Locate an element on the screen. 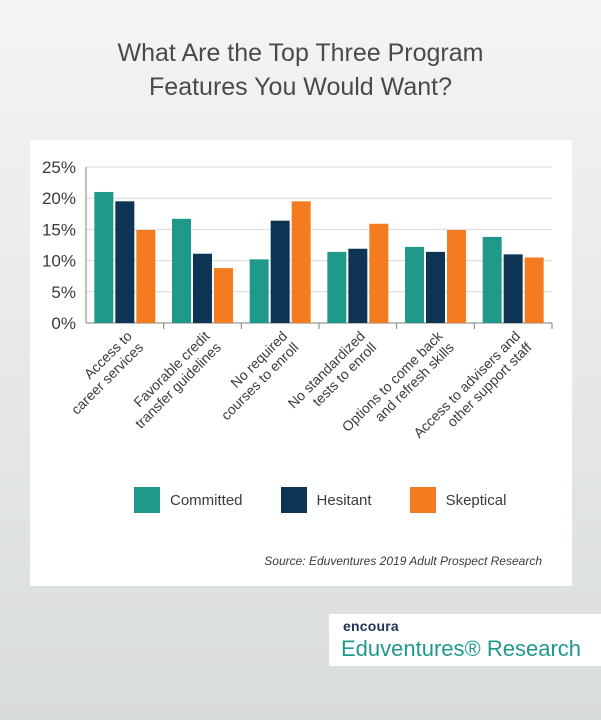 This screenshot has height=720, width=601. x-category-label: No requiredcourses to enroll is located at coordinates (253, 375).